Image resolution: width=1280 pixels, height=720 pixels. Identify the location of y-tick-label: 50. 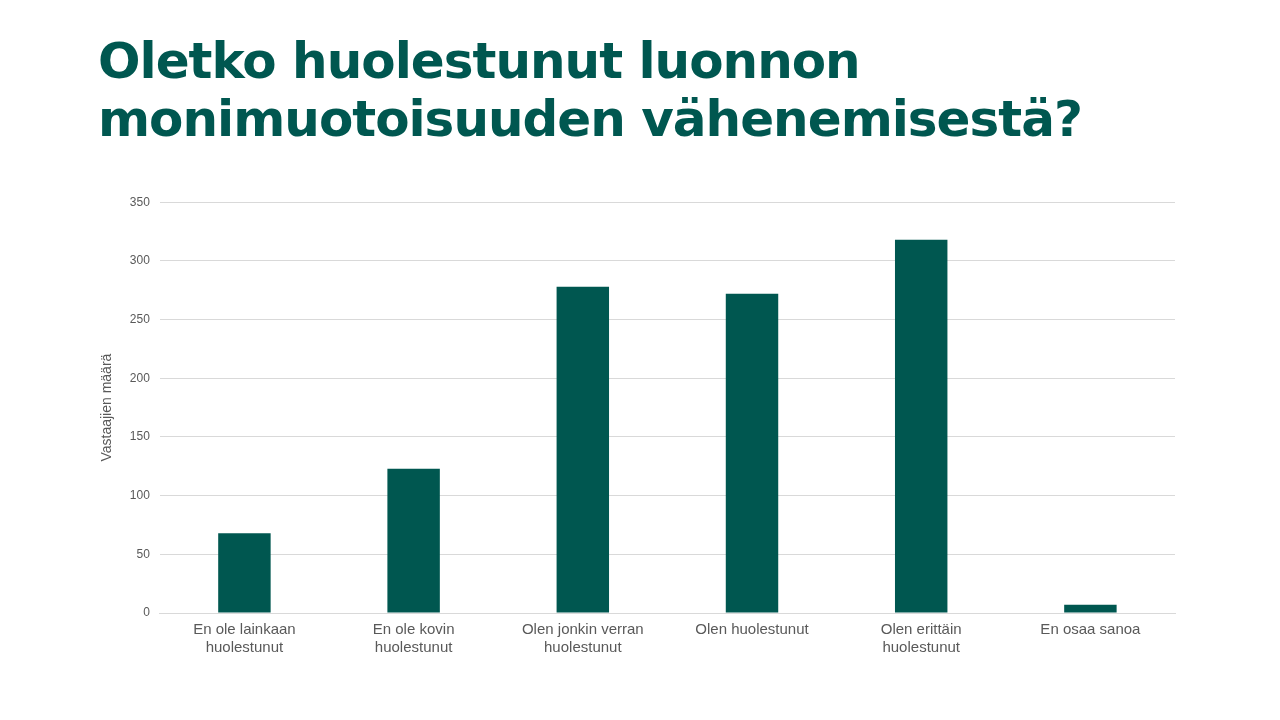
(143, 553).